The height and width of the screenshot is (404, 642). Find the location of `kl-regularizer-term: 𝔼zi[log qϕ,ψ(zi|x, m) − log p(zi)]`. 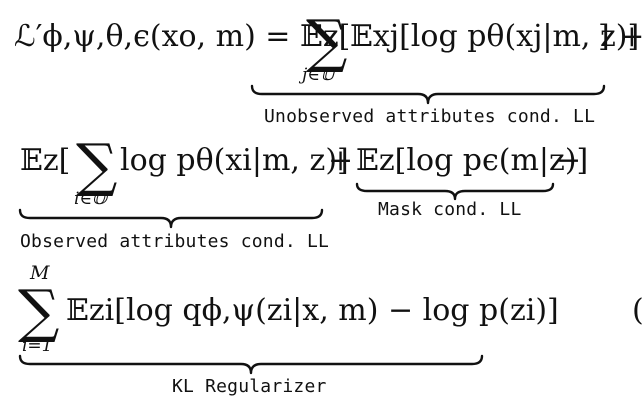

kl-regularizer-term: 𝔼zi[log qϕ,ψ(zi|x, m) − log p(zi)] is located at coordinates (312, 310).